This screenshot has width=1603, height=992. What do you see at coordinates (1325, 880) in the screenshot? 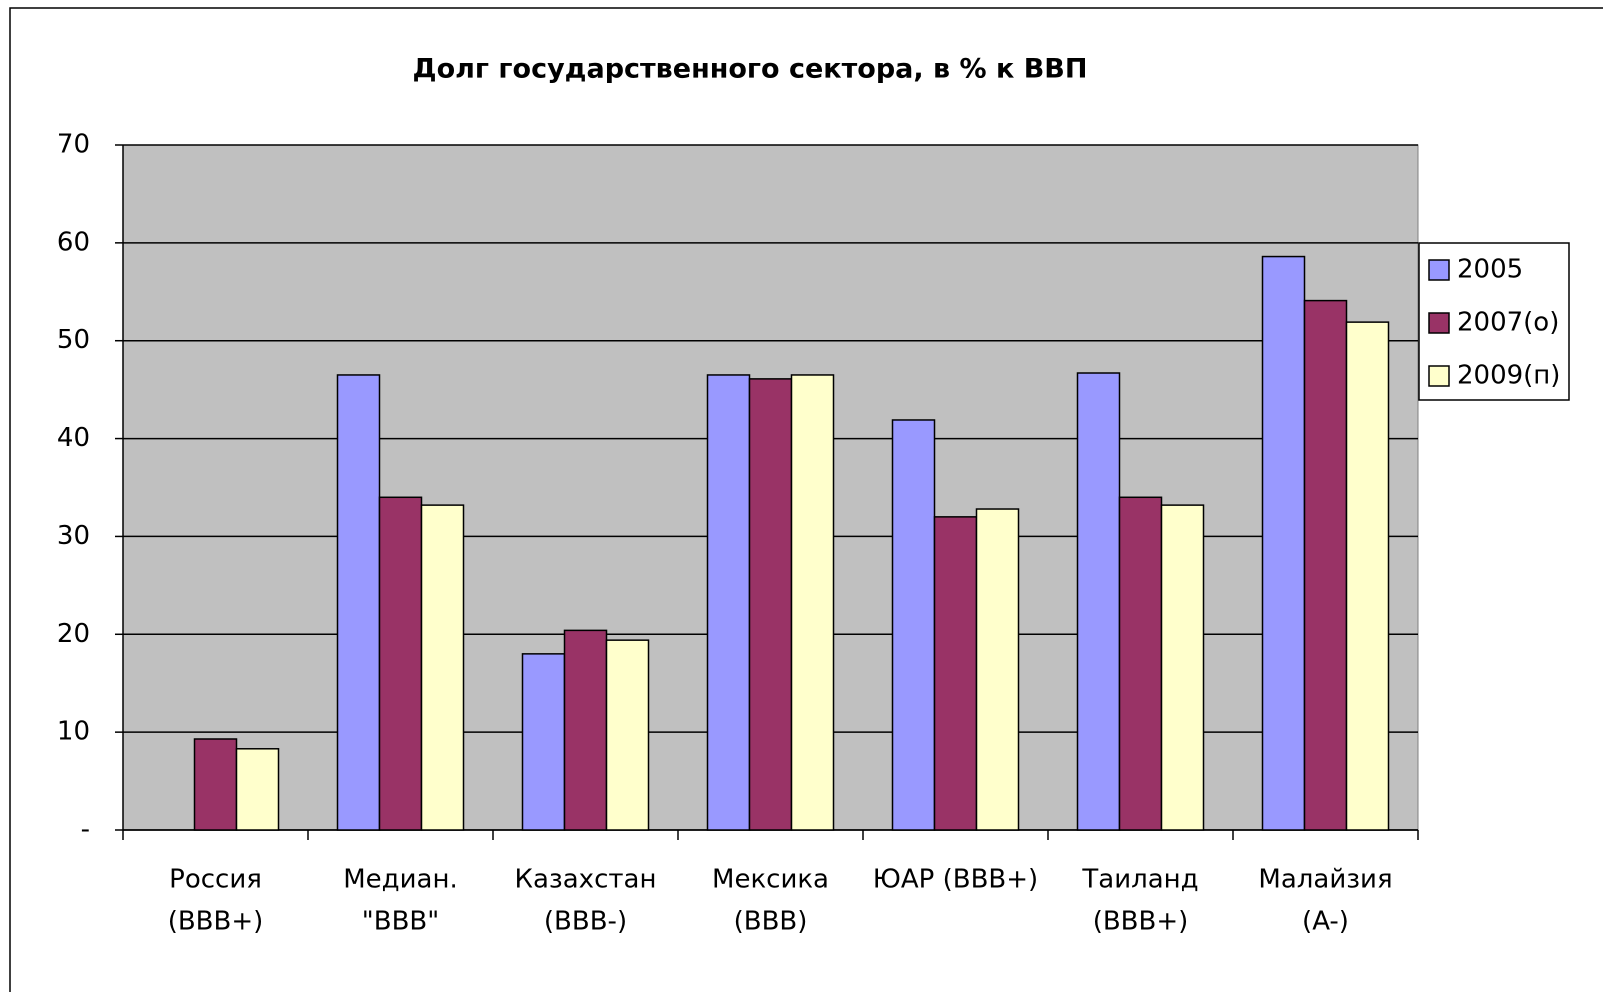
I see `x-tick-label: Малайзия` at bounding box center [1325, 880].